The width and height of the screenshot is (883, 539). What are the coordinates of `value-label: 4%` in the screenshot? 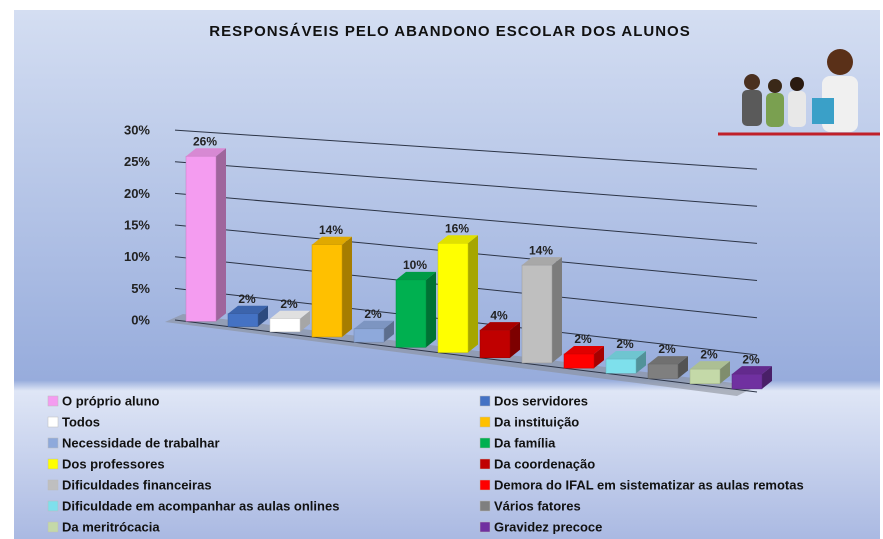 It's located at (499, 315).